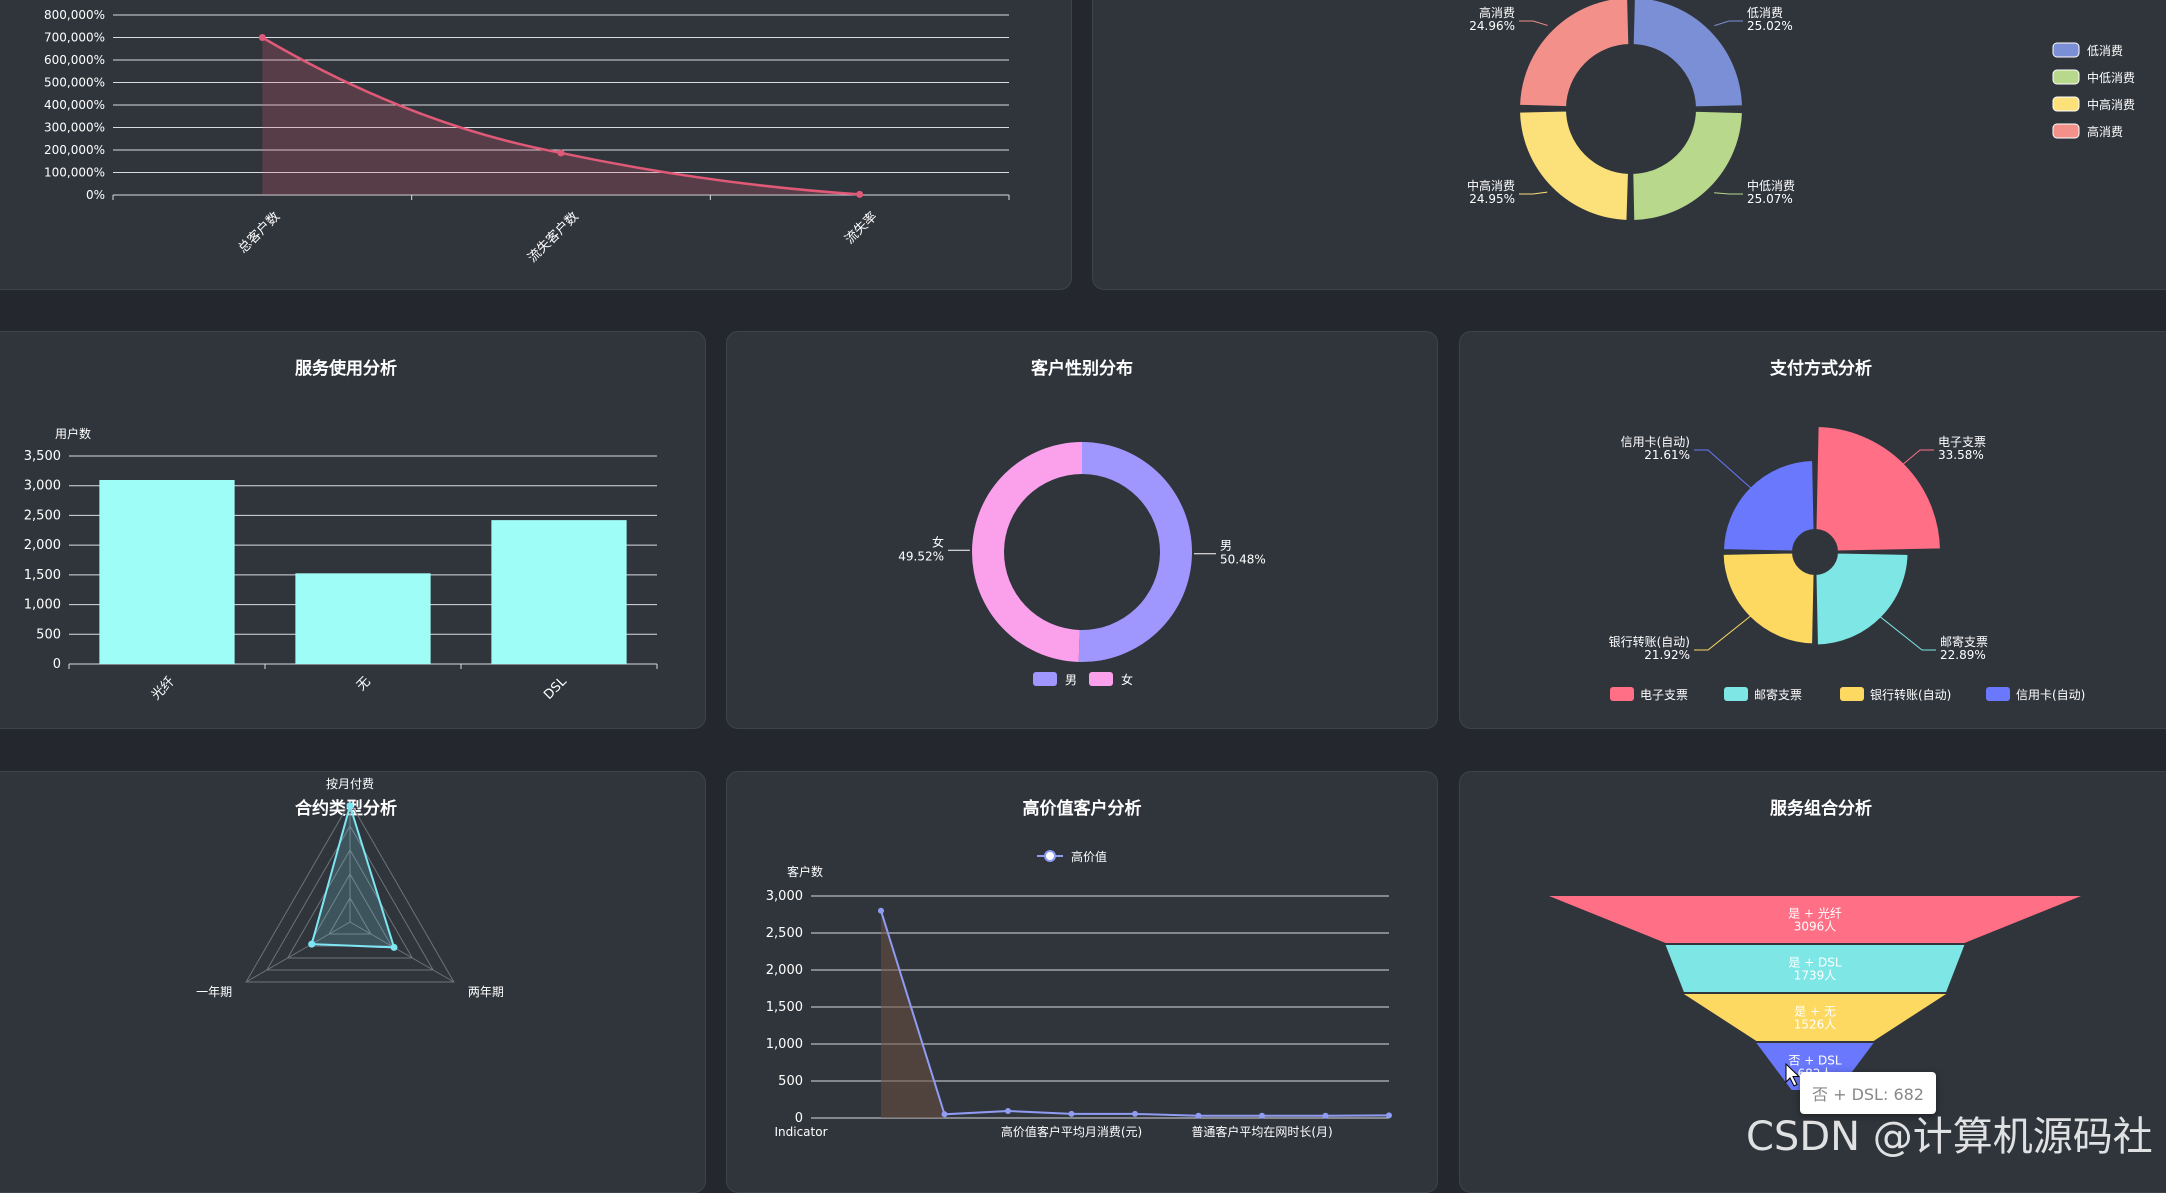 The width and height of the screenshot is (2166, 1193). I want to click on service-x-label: 无, so click(364, 684).